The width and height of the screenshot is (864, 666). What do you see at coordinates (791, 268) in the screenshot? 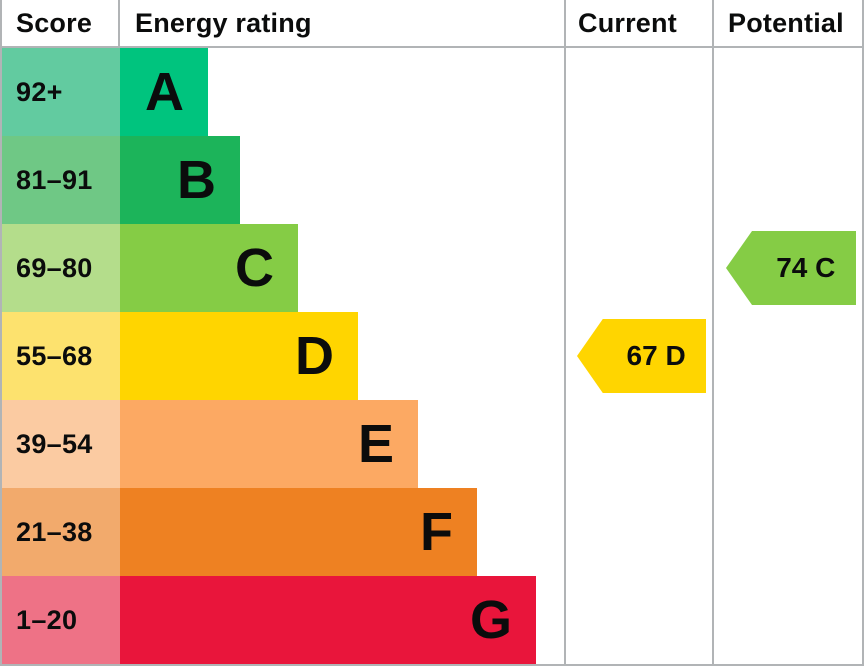
I see `potential-rating-arrow: 74 C` at bounding box center [791, 268].